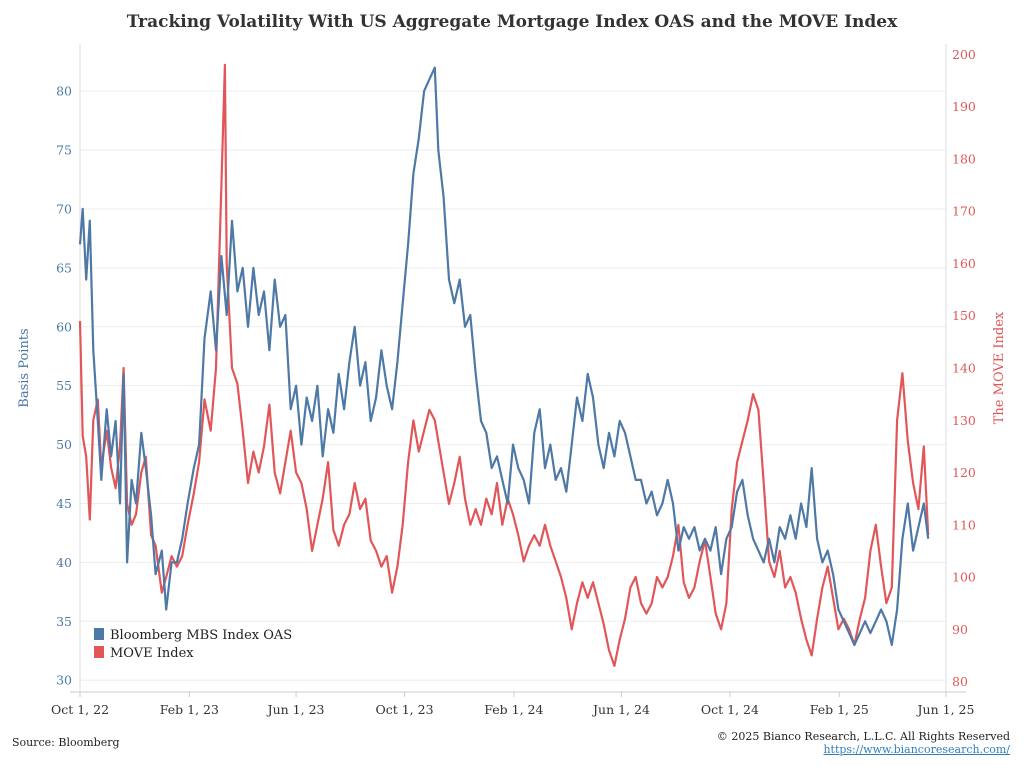 The height and width of the screenshot is (768, 1024). I want to click on left-tick-label: 50, so click(64, 444).